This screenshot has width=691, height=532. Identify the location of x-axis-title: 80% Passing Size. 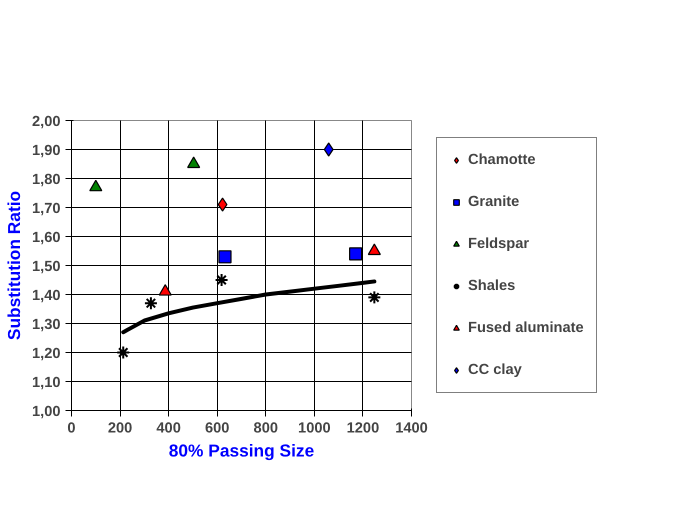
(241, 450).